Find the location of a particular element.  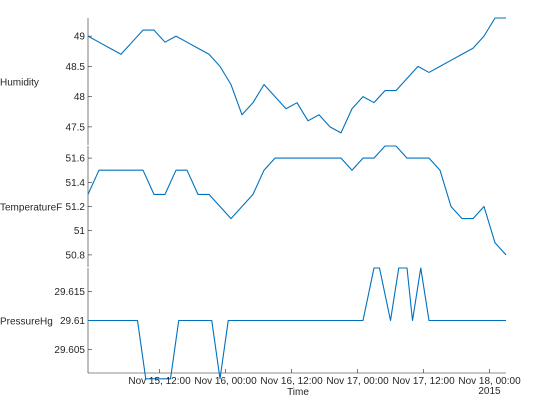

xtick-label: Nov 16, 00:00 is located at coordinates (225, 381).